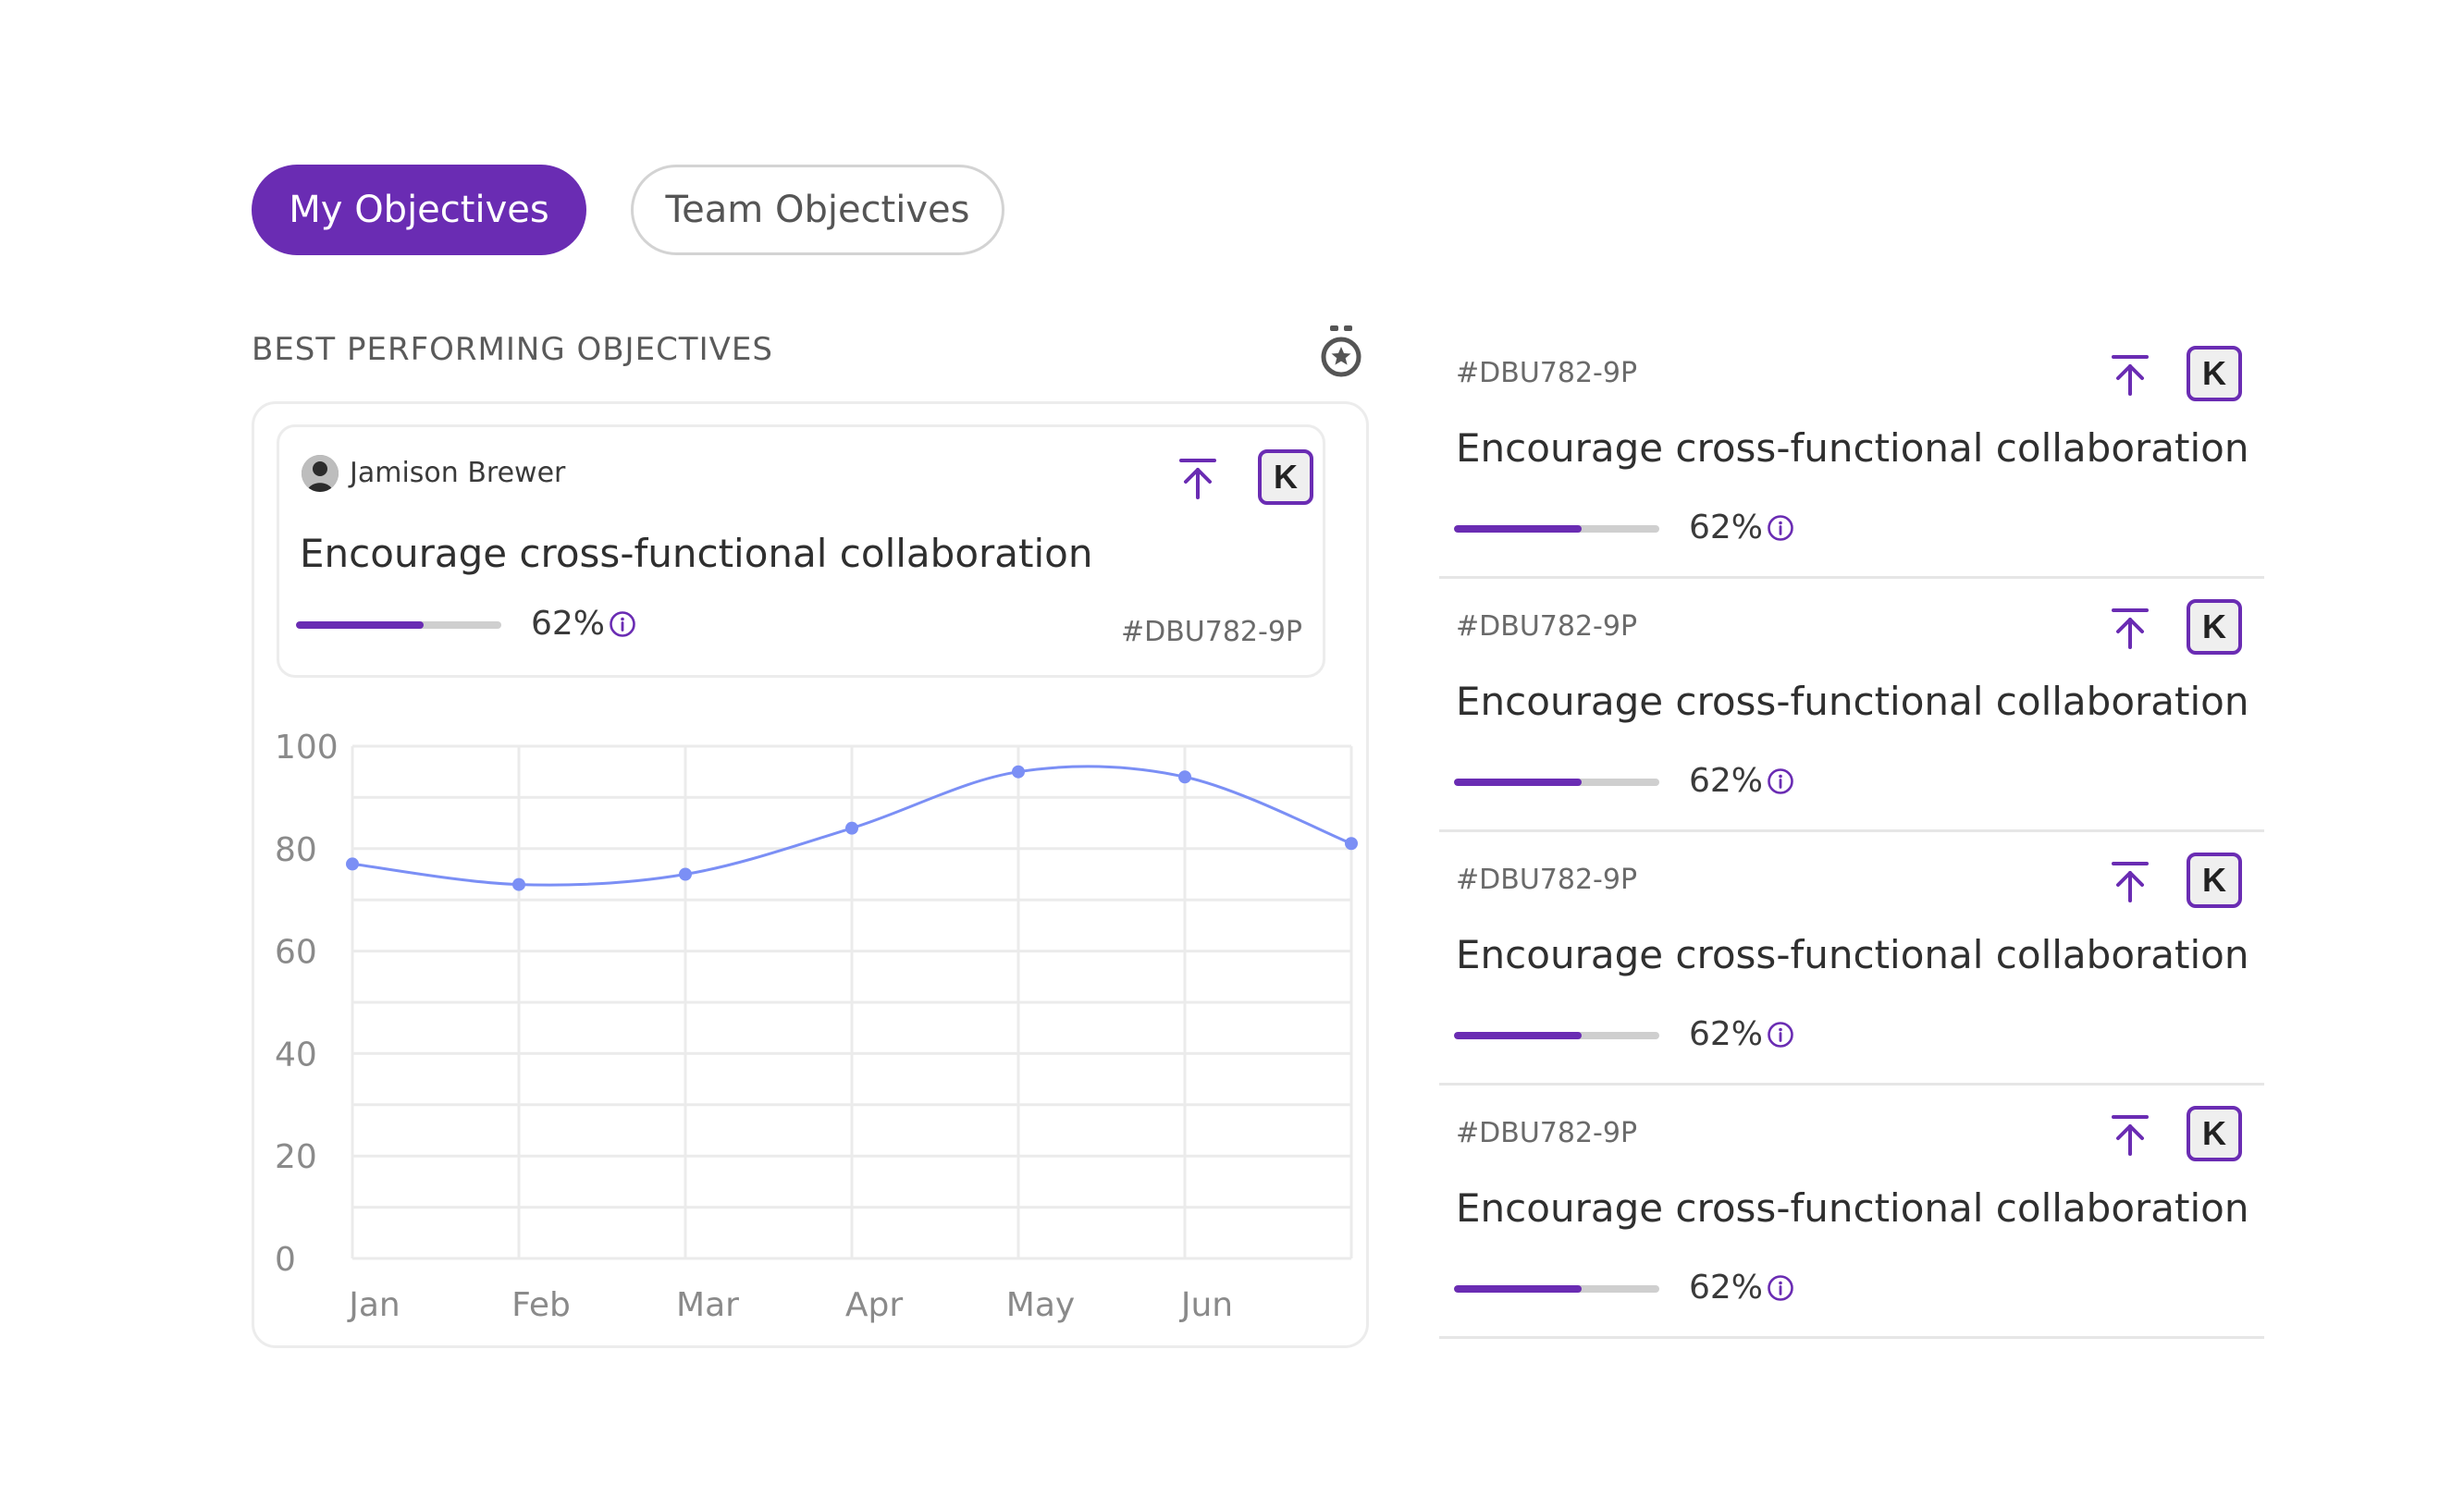 The width and height of the screenshot is (2464, 1497). Describe the element at coordinates (1041, 1305) in the screenshot. I see `x-tick-label: May` at that location.